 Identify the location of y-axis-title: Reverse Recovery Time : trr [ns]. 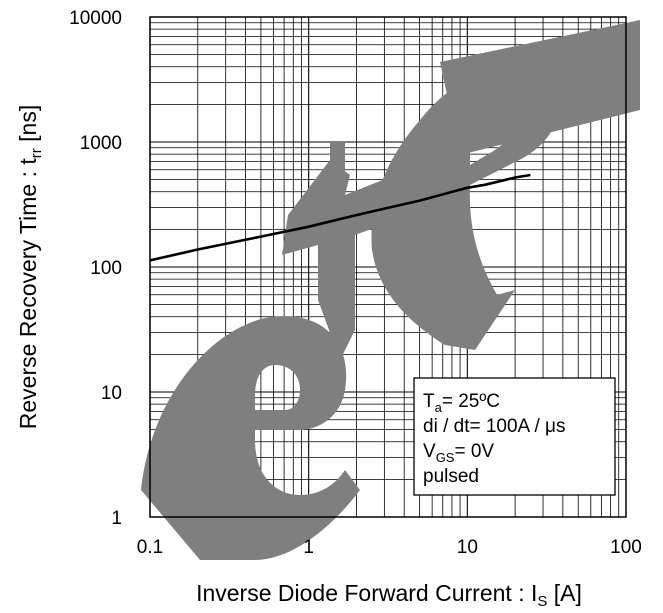
(30, 267).